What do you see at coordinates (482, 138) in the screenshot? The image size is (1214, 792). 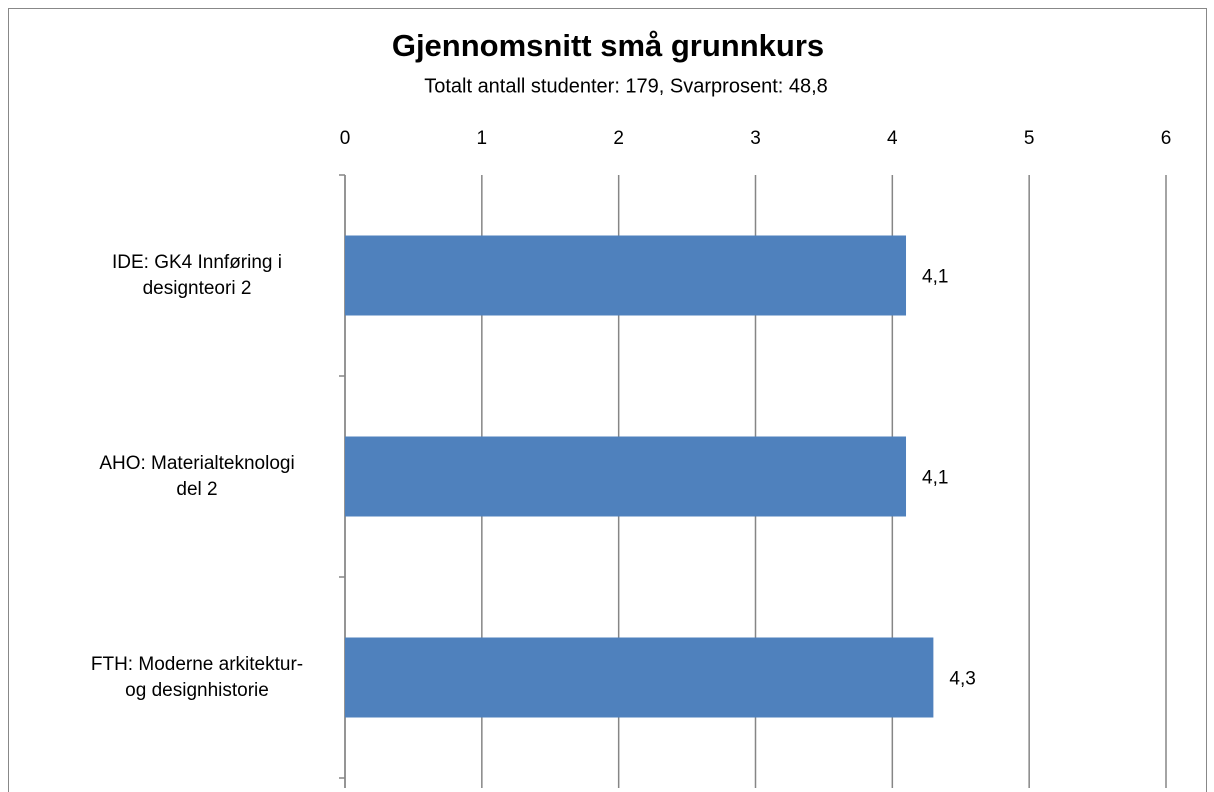 I see `x-tick-label: 1` at bounding box center [482, 138].